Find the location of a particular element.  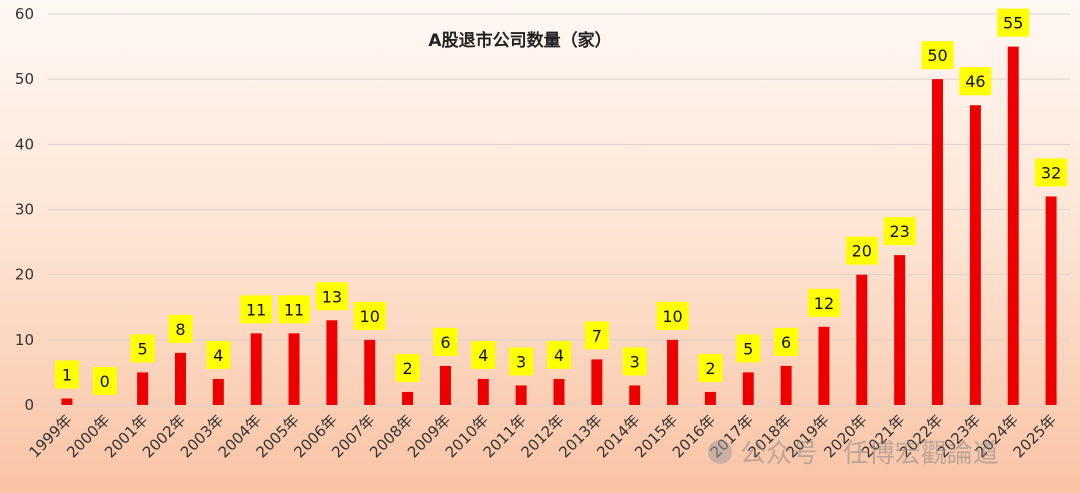

data-label-text: 23 is located at coordinates (899, 231).